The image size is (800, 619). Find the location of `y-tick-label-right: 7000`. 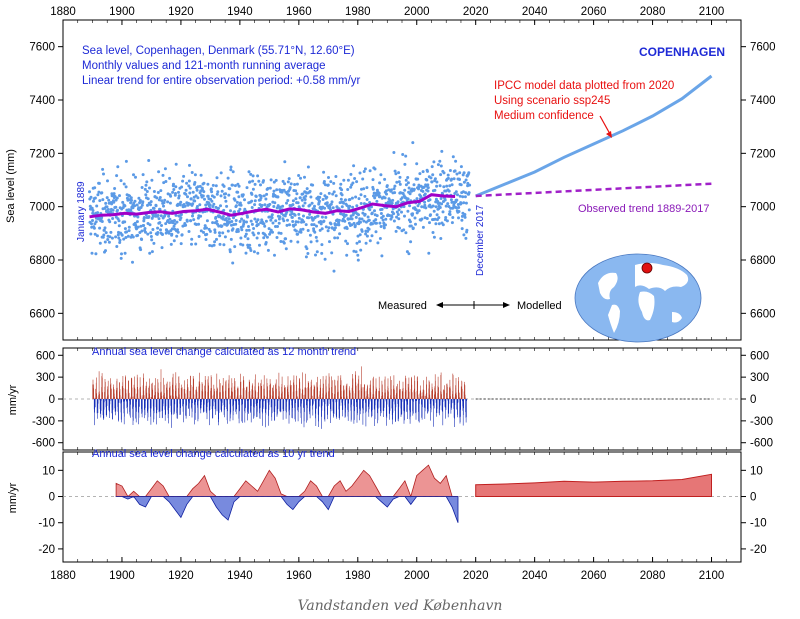

y-tick-label-right: 7000 is located at coordinates (763, 208).